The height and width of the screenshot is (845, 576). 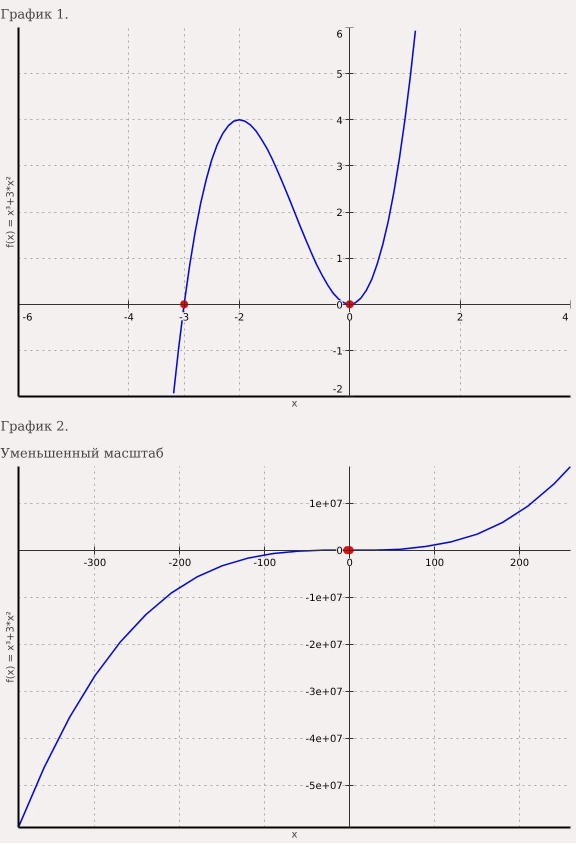 What do you see at coordinates (34, 15) in the screenshot?
I see `chart-title: График 1.` at bounding box center [34, 15].